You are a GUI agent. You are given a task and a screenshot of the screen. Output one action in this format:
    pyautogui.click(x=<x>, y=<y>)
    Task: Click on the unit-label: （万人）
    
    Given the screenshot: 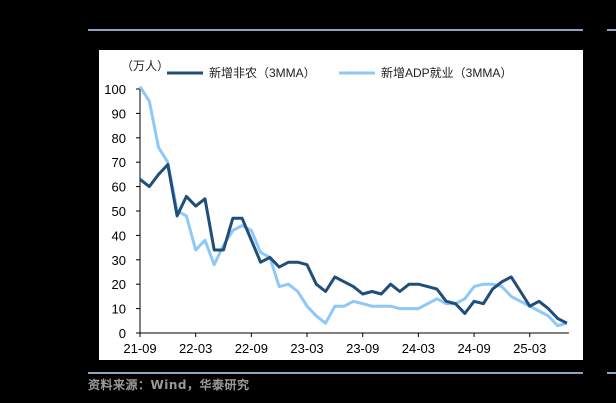 What is the action you would take?
    pyautogui.click(x=145, y=66)
    